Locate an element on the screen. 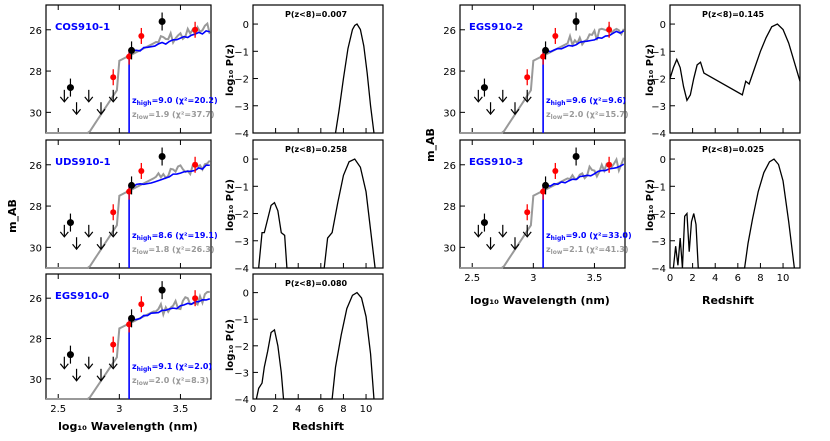 The image size is (830, 441). pz-ylabel-2: log₁₀ P(z) is located at coordinates (230, 205).